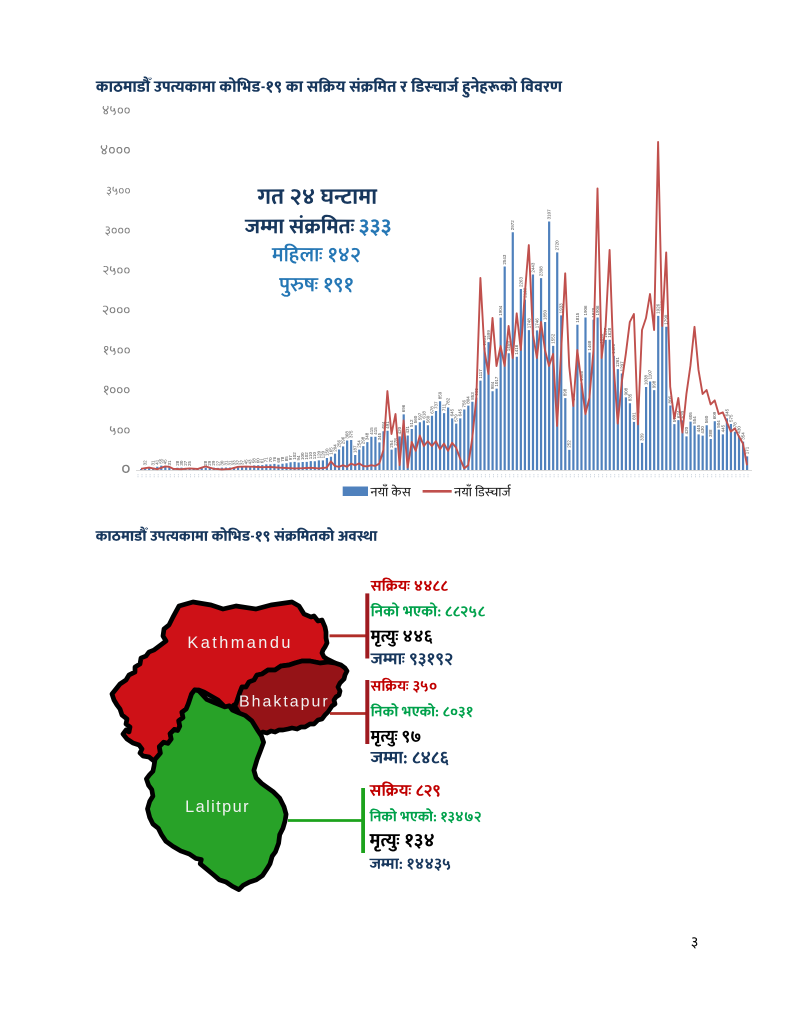 This screenshot has height=1024, width=791. What do you see at coordinates (464, 403) in the screenshot?
I see `svg-text: 756` at bounding box center [464, 403].